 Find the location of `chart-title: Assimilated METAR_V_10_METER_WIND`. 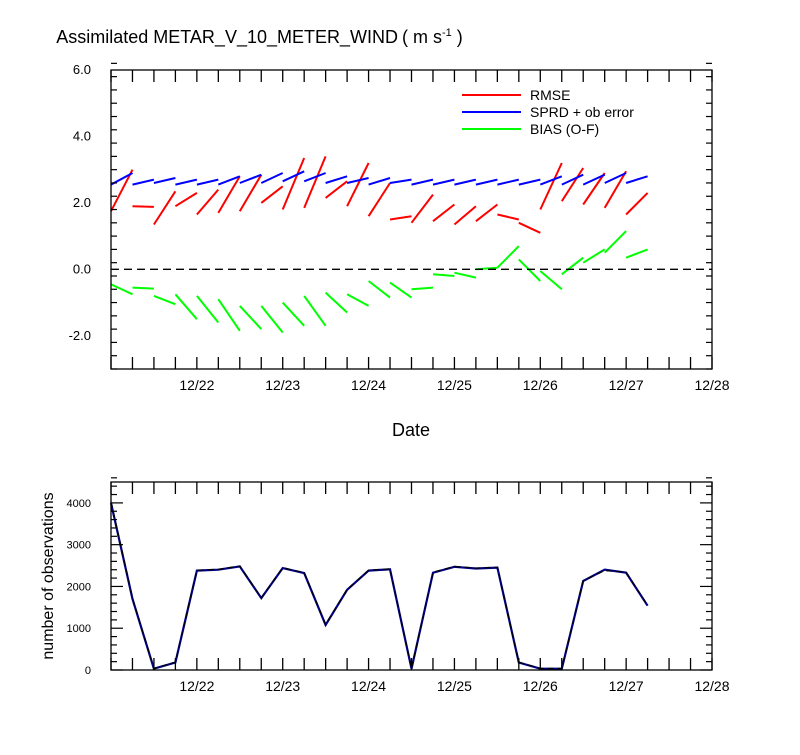

chart-title: Assimilated METAR_V_10_METER_WIND is located at coordinates (227, 37).